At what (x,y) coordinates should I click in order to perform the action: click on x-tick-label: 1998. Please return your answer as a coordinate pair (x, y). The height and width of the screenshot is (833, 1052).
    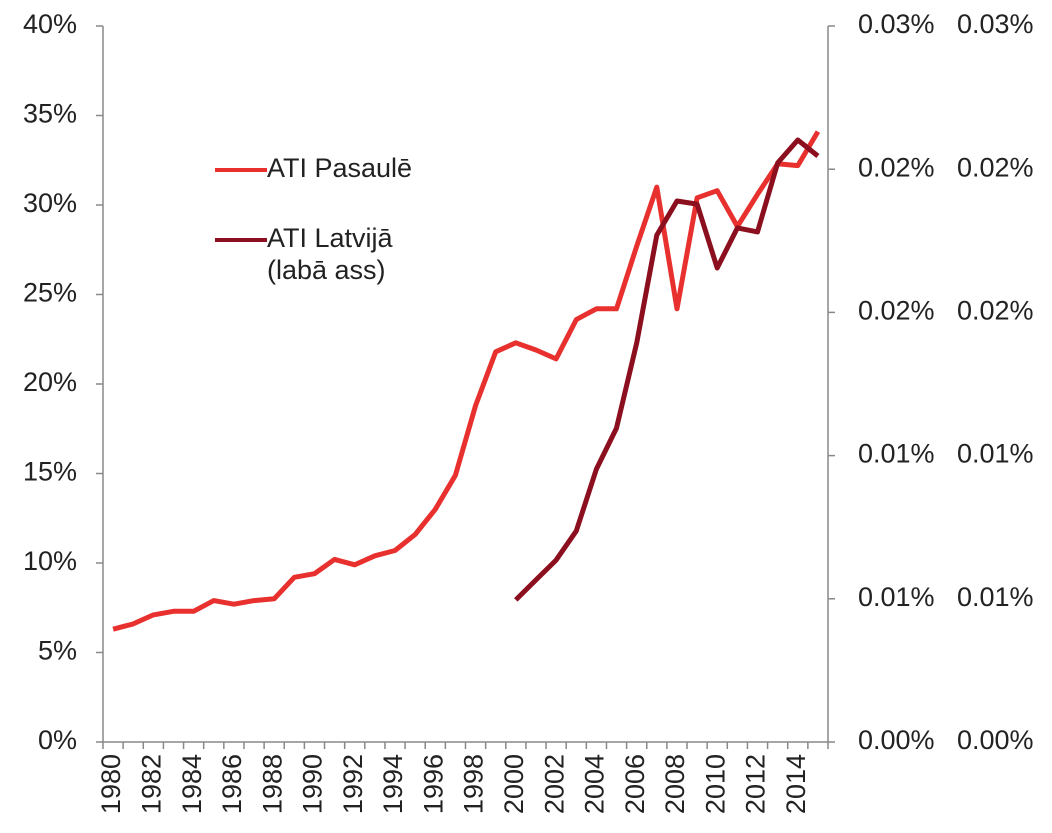
    Looking at the image, I should click on (474, 784).